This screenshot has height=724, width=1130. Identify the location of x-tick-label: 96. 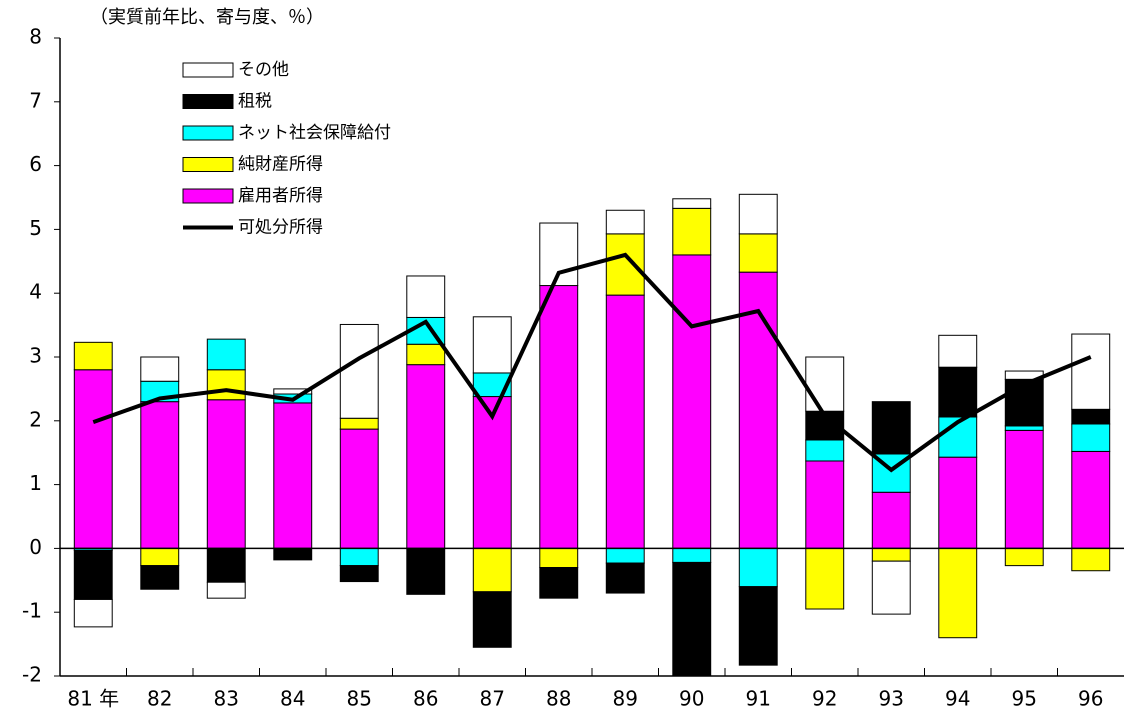
(1090, 699).